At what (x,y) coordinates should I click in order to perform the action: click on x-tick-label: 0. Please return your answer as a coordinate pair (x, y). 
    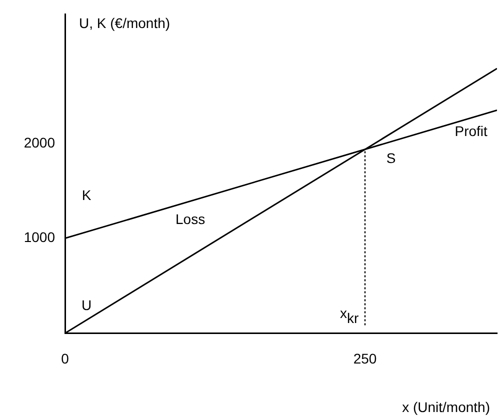
    Looking at the image, I should click on (65, 358).